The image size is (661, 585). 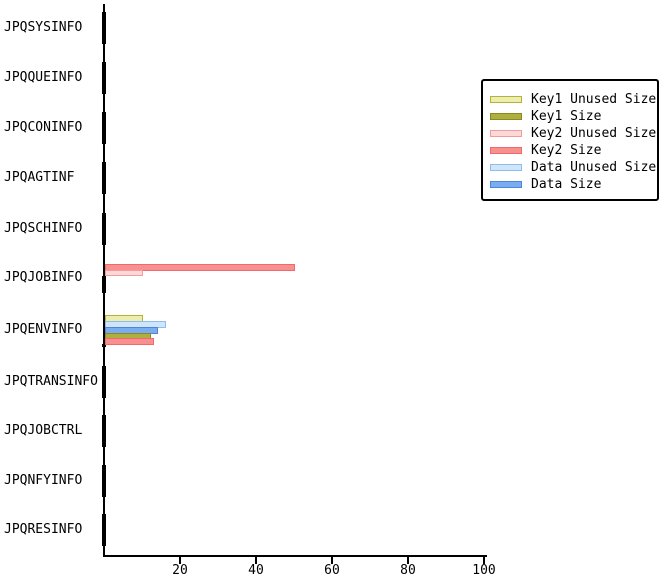 What do you see at coordinates (295, 556) in the screenshot?
I see `x-axis` at bounding box center [295, 556].